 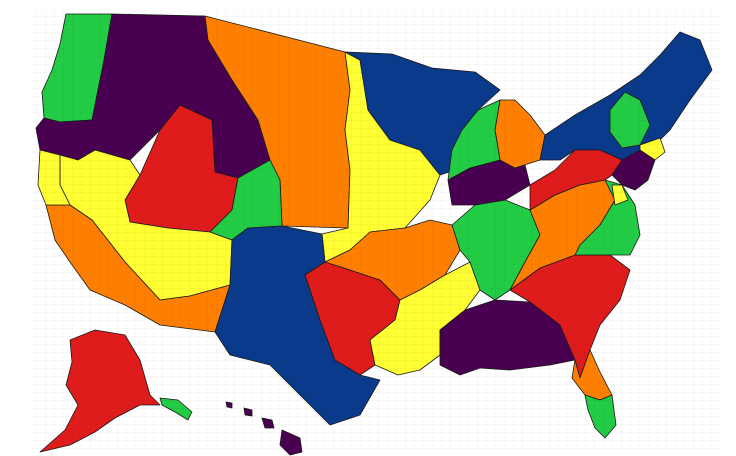 What do you see at coordinates (248, 412) in the screenshot?
I see `region-hawaii-oahu` at bounding box center [248, 412].